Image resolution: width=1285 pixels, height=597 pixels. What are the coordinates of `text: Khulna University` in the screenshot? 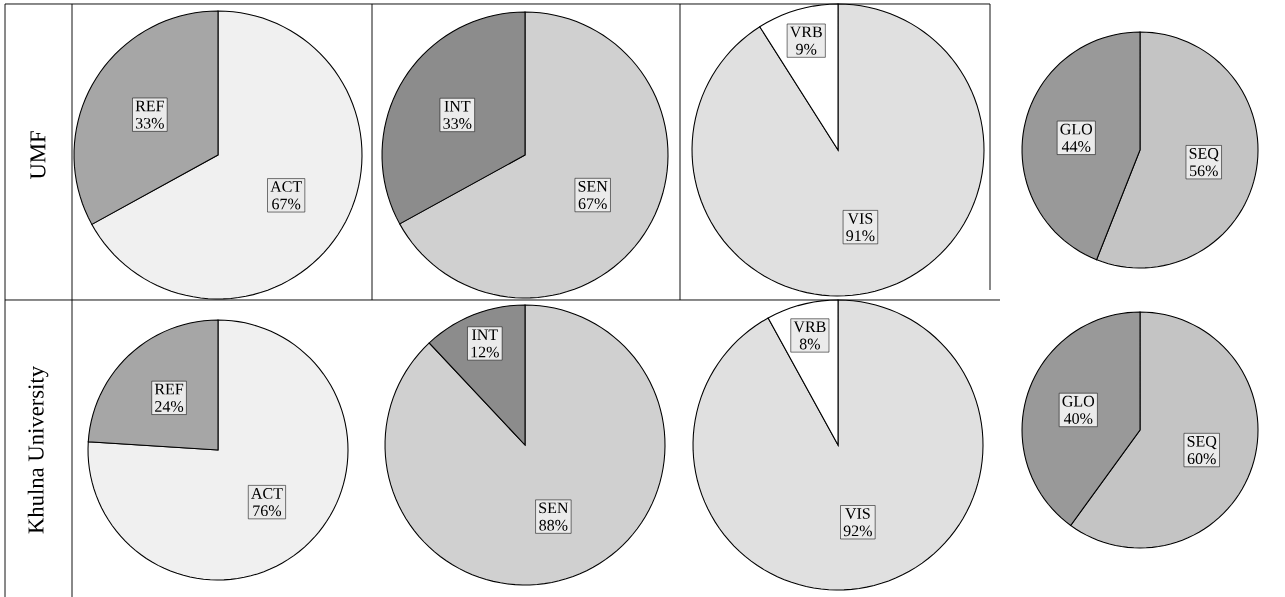 It's located at (38, 450).